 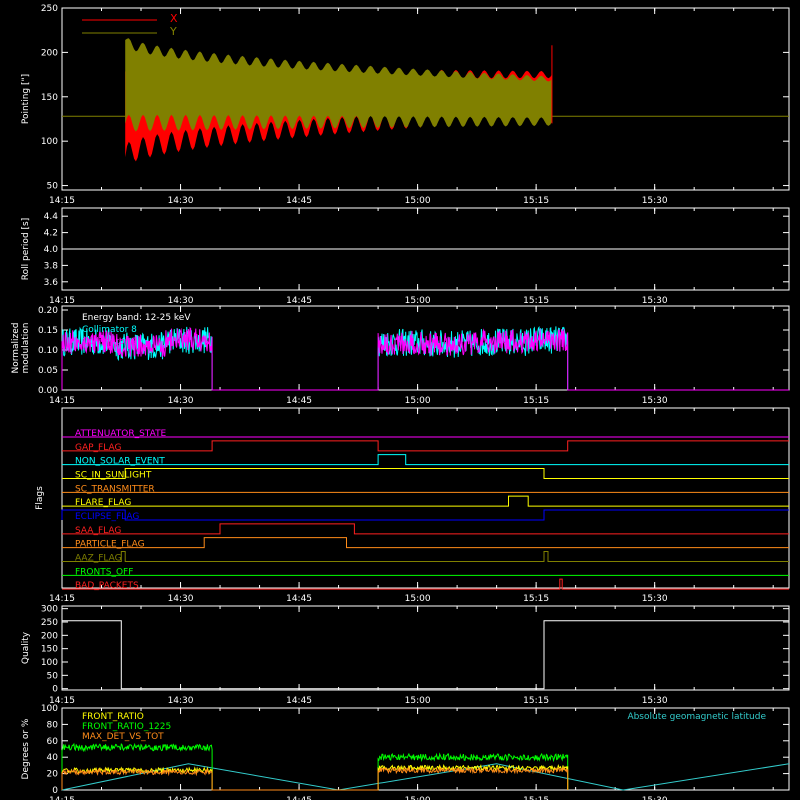 I want to click on y-axis-label: Degrees or %, so click(x=26, y=748).